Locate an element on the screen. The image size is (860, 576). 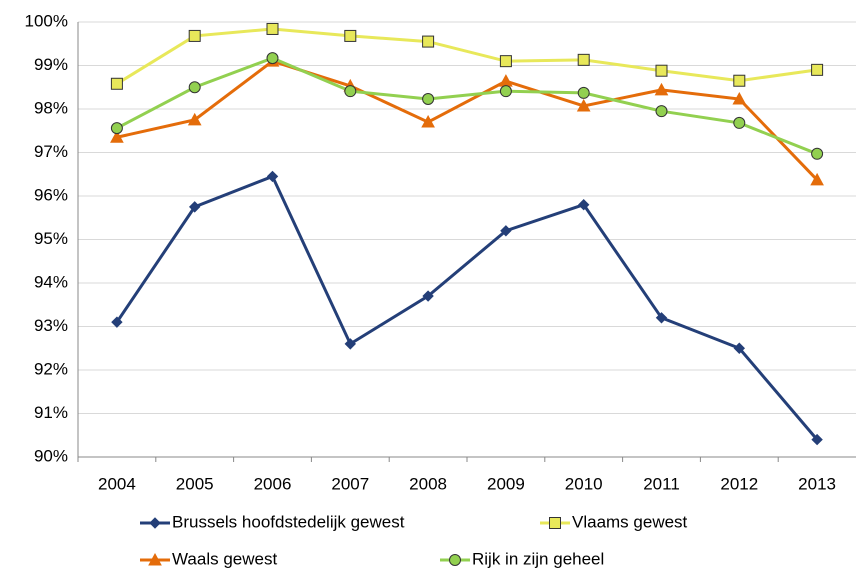
y-tick-label: 92% is located at coordinates (51, 368).